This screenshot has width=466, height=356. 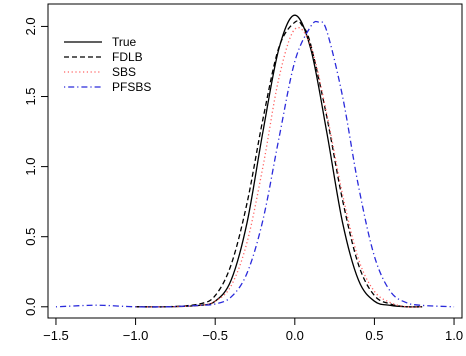 I want to click on legend-label-true: True, so click(x=124, y=42).